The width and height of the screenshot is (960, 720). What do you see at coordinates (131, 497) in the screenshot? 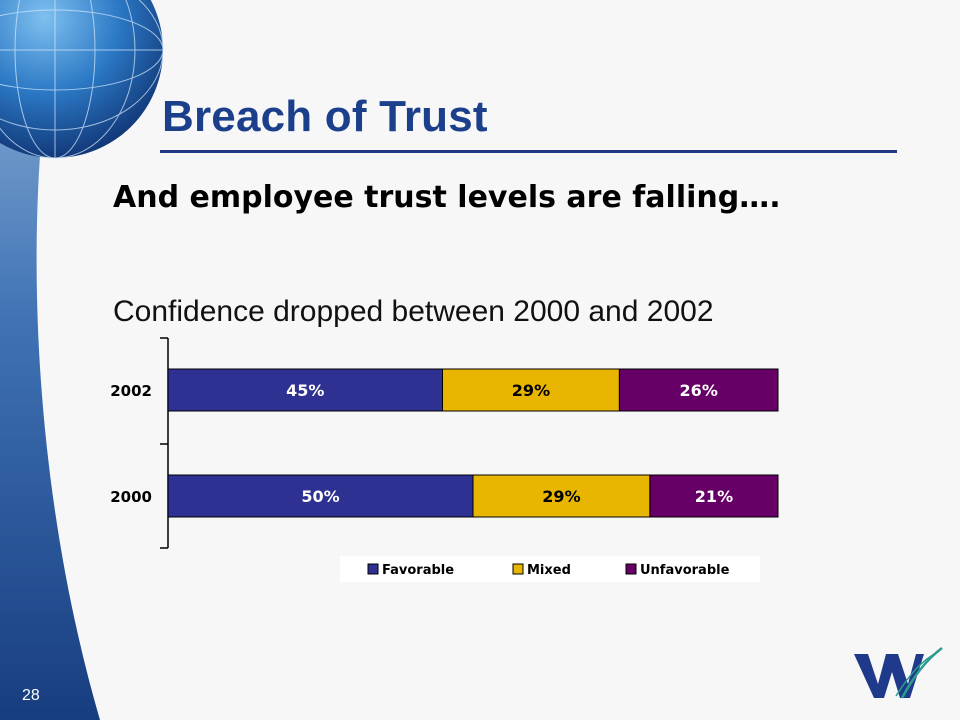
I see `category-label: 2000` at bounding box center [131, 497].